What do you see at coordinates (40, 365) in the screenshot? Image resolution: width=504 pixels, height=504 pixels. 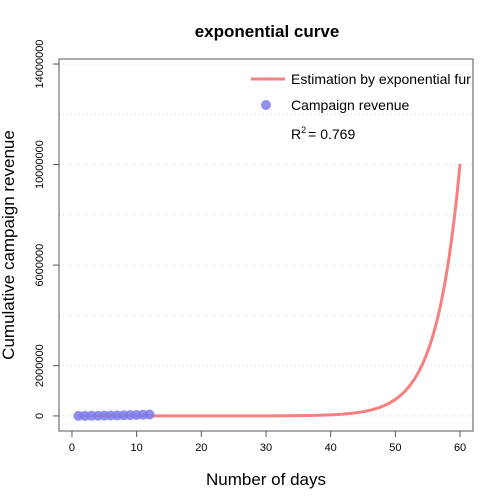 I see `y-tick-label: 2000000` at bounding box center [40, 365].